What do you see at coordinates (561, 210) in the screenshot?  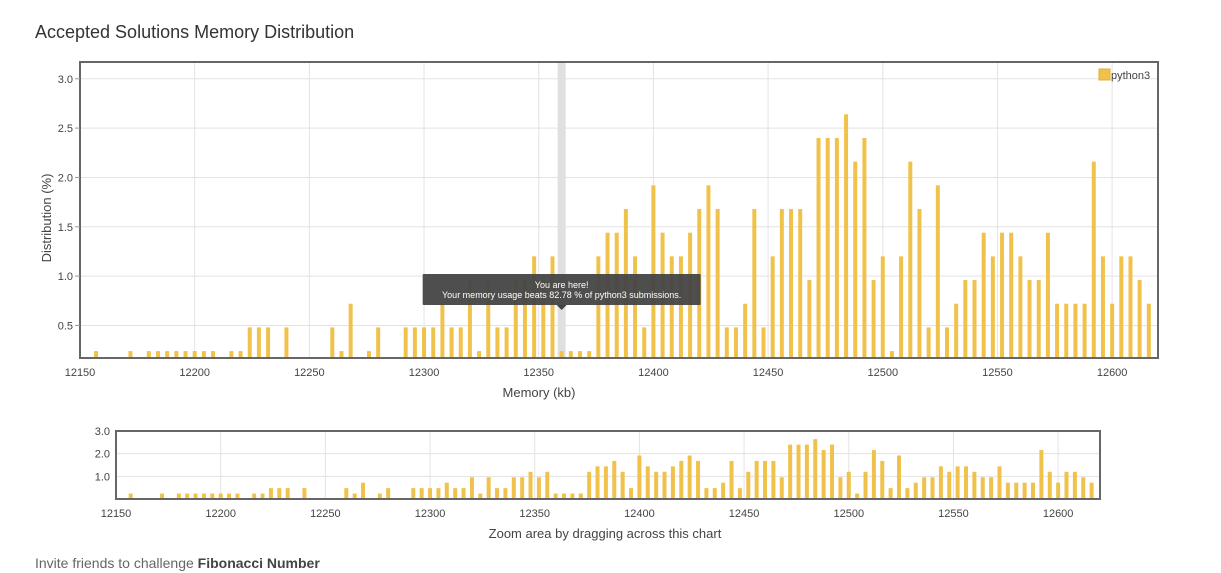 I see `highlight-band` at bounding box center [561, 210].